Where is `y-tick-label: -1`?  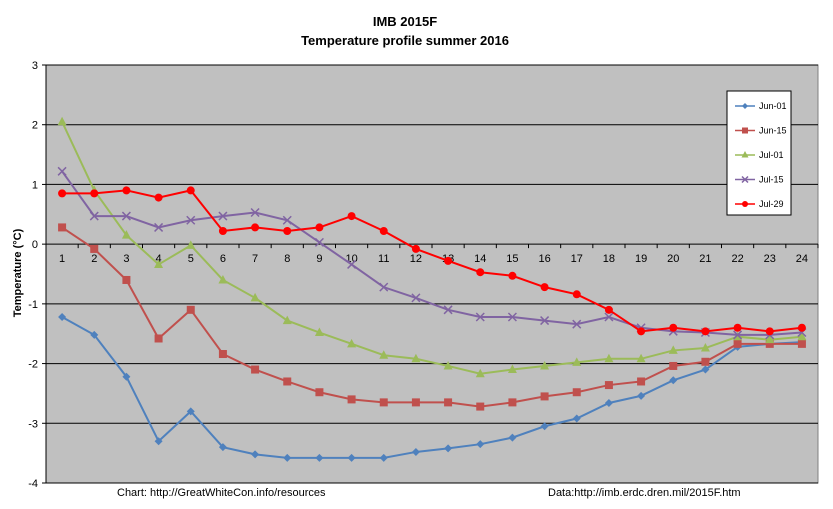
y-tick-label: -1 is located at coordinates (33, 305).